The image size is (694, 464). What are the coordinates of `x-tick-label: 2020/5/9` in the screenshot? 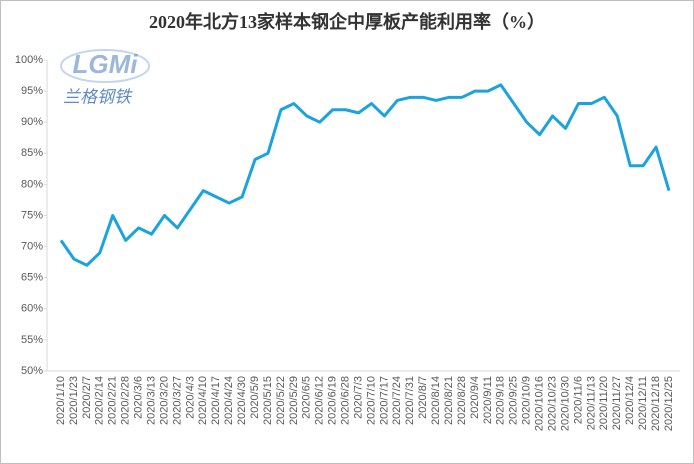 It's located at (255, 397).